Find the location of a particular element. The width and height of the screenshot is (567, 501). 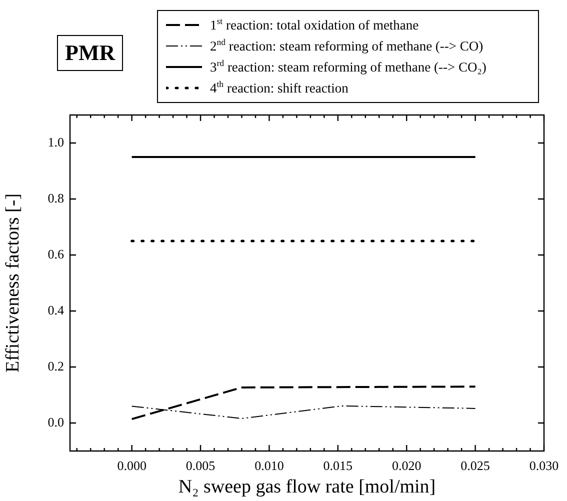

x-tick-label: 0.025 is located at coordinates (475, 466).